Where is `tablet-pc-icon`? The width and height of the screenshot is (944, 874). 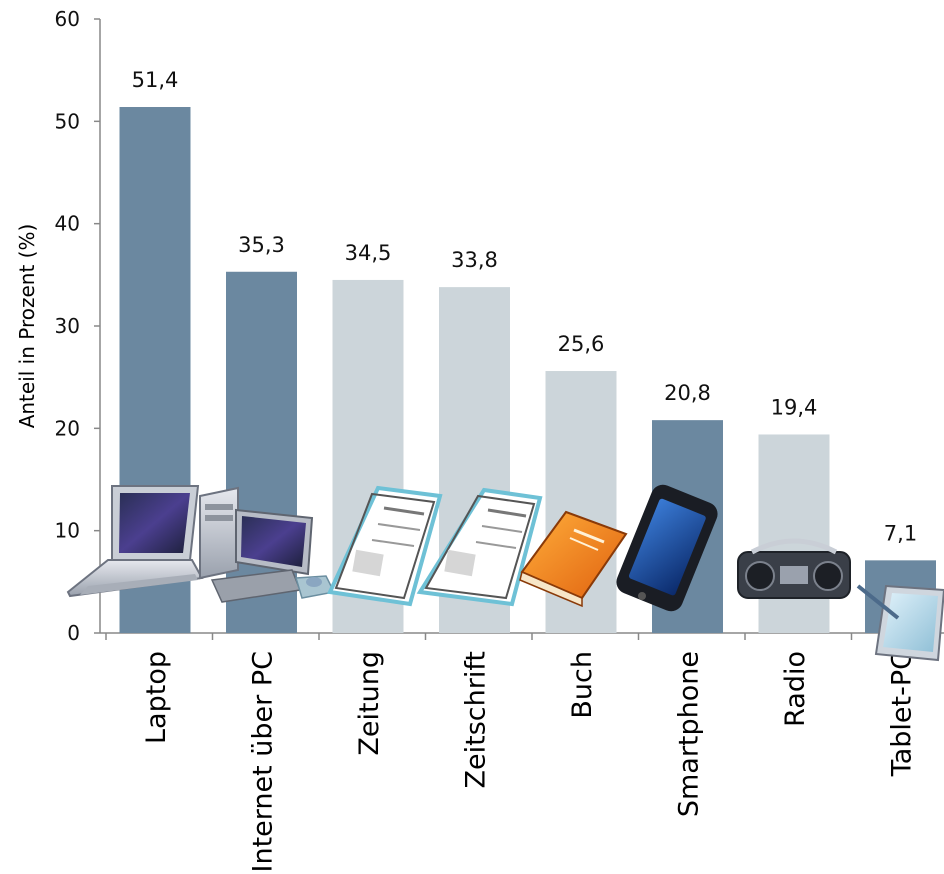
tablet-pc-icon is located at coordinates (900, 623).